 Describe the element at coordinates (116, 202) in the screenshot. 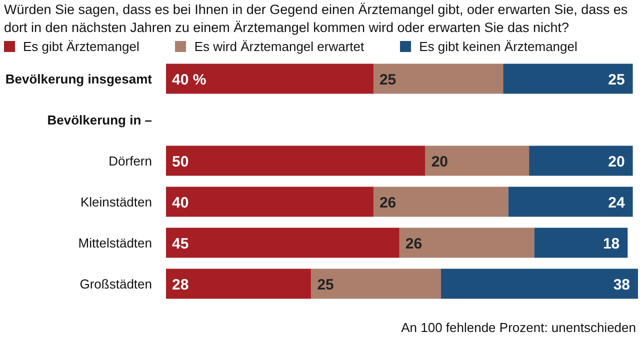

I see `y-tick-label: Kleinstädten` at that location.